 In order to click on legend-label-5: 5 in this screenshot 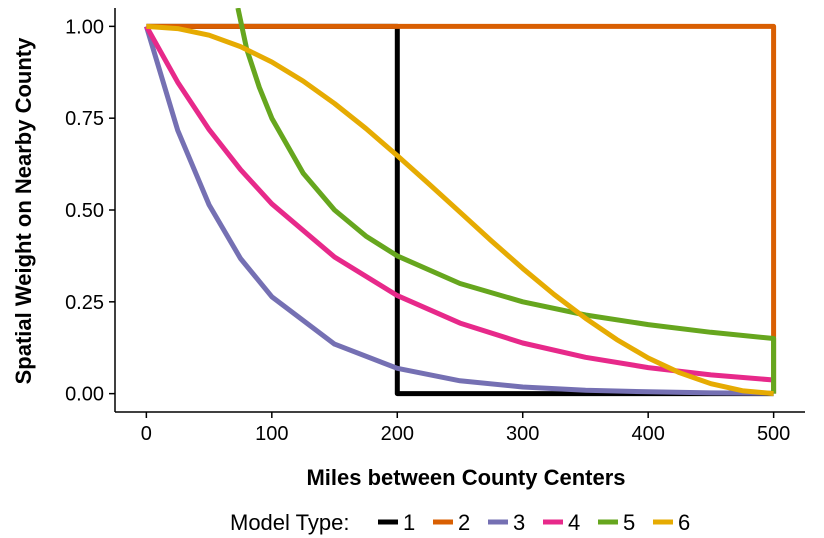, I will do `click(629, 522)`.